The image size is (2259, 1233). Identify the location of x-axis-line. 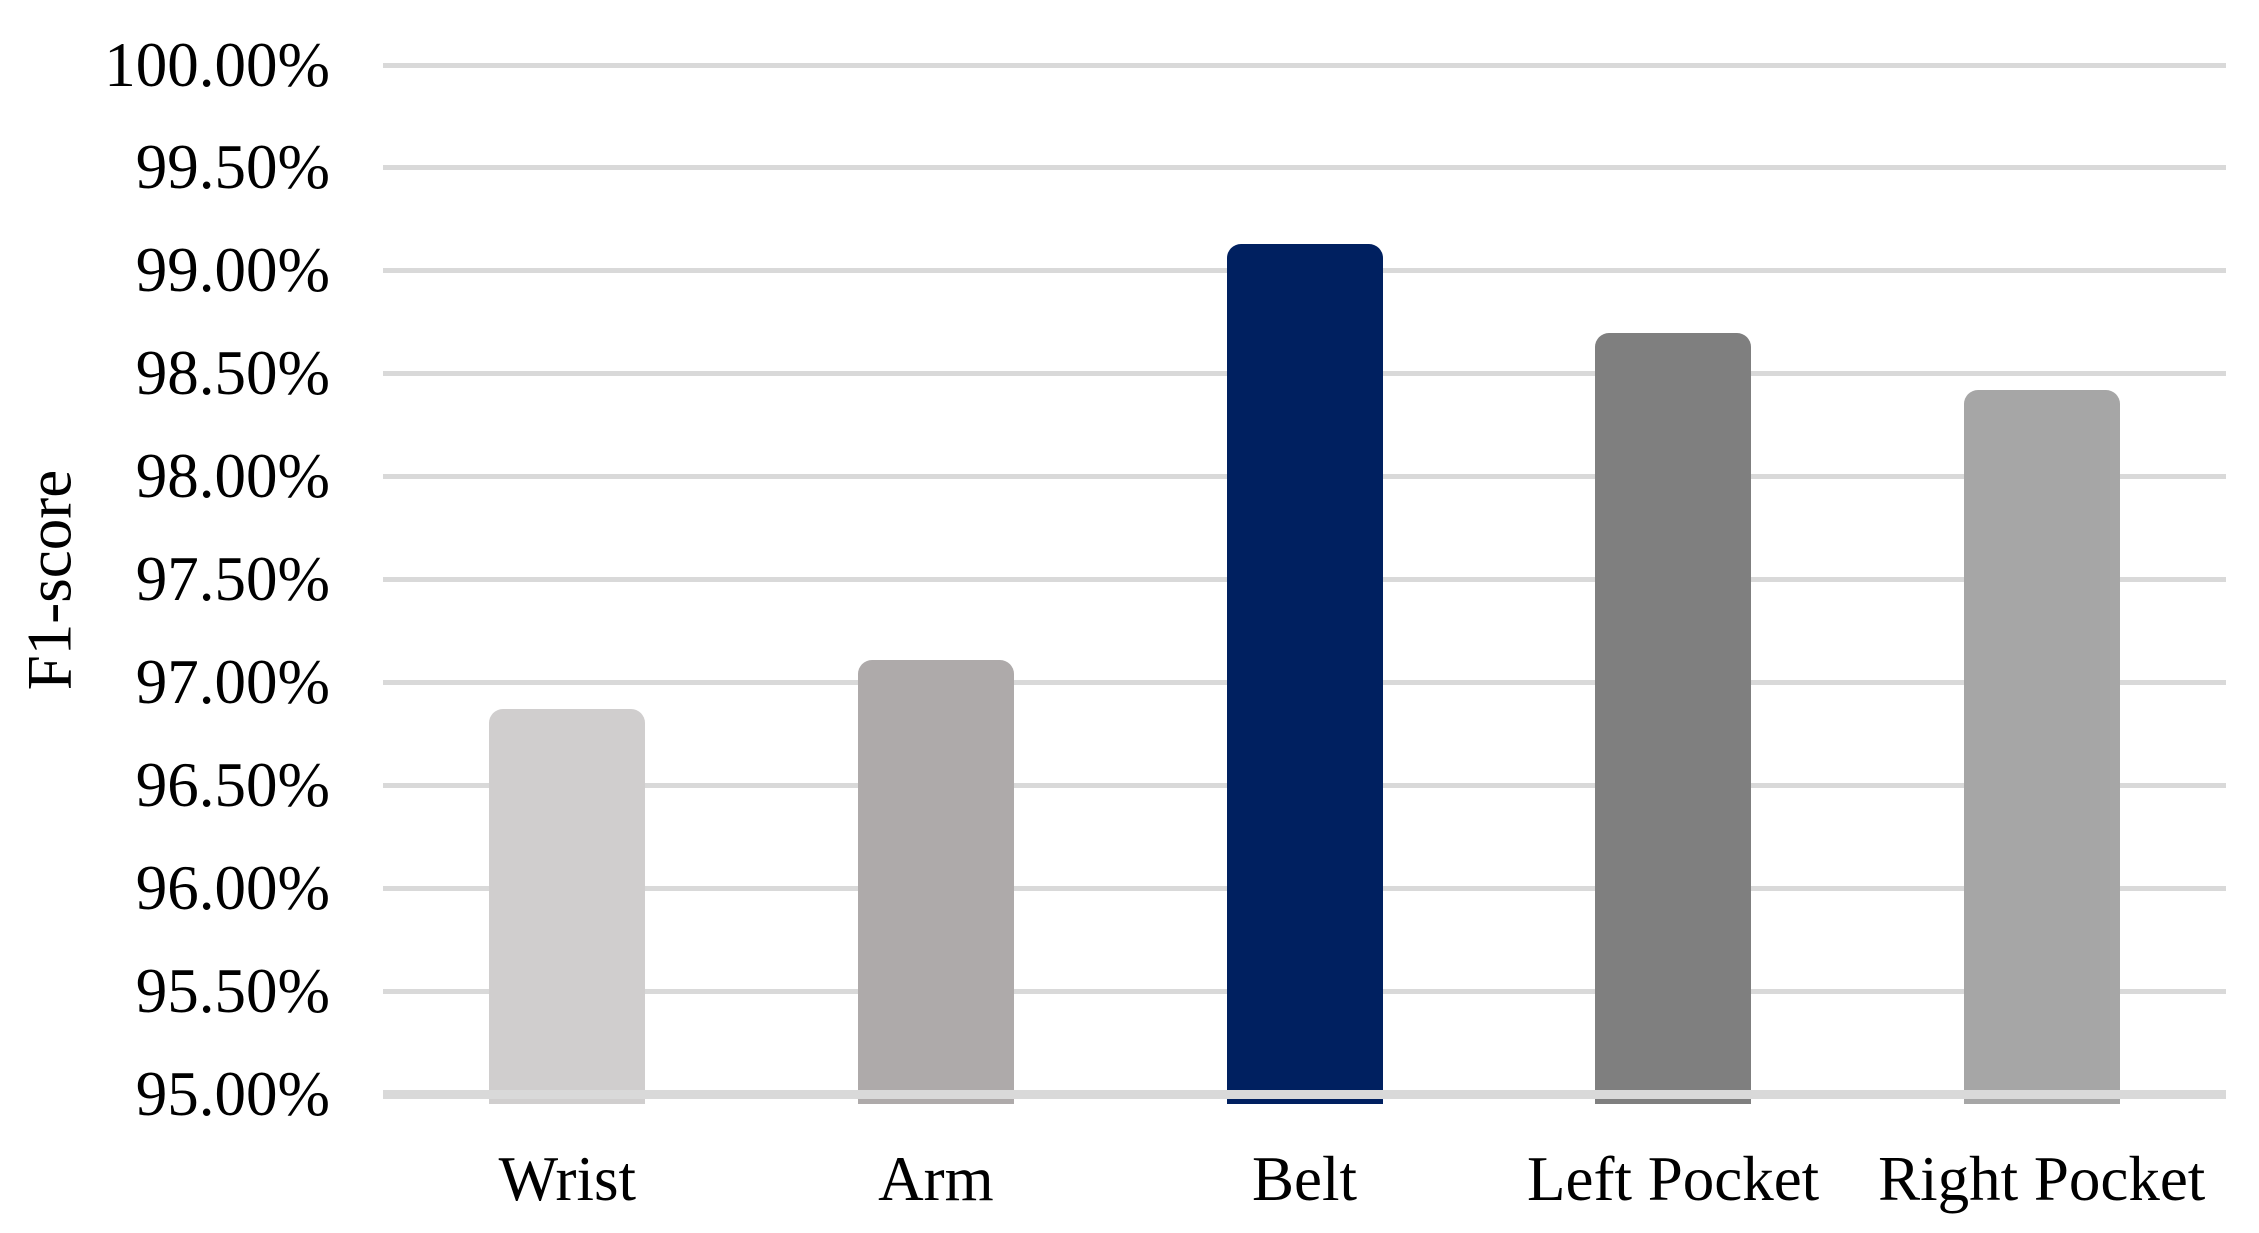
(1304, 1094).